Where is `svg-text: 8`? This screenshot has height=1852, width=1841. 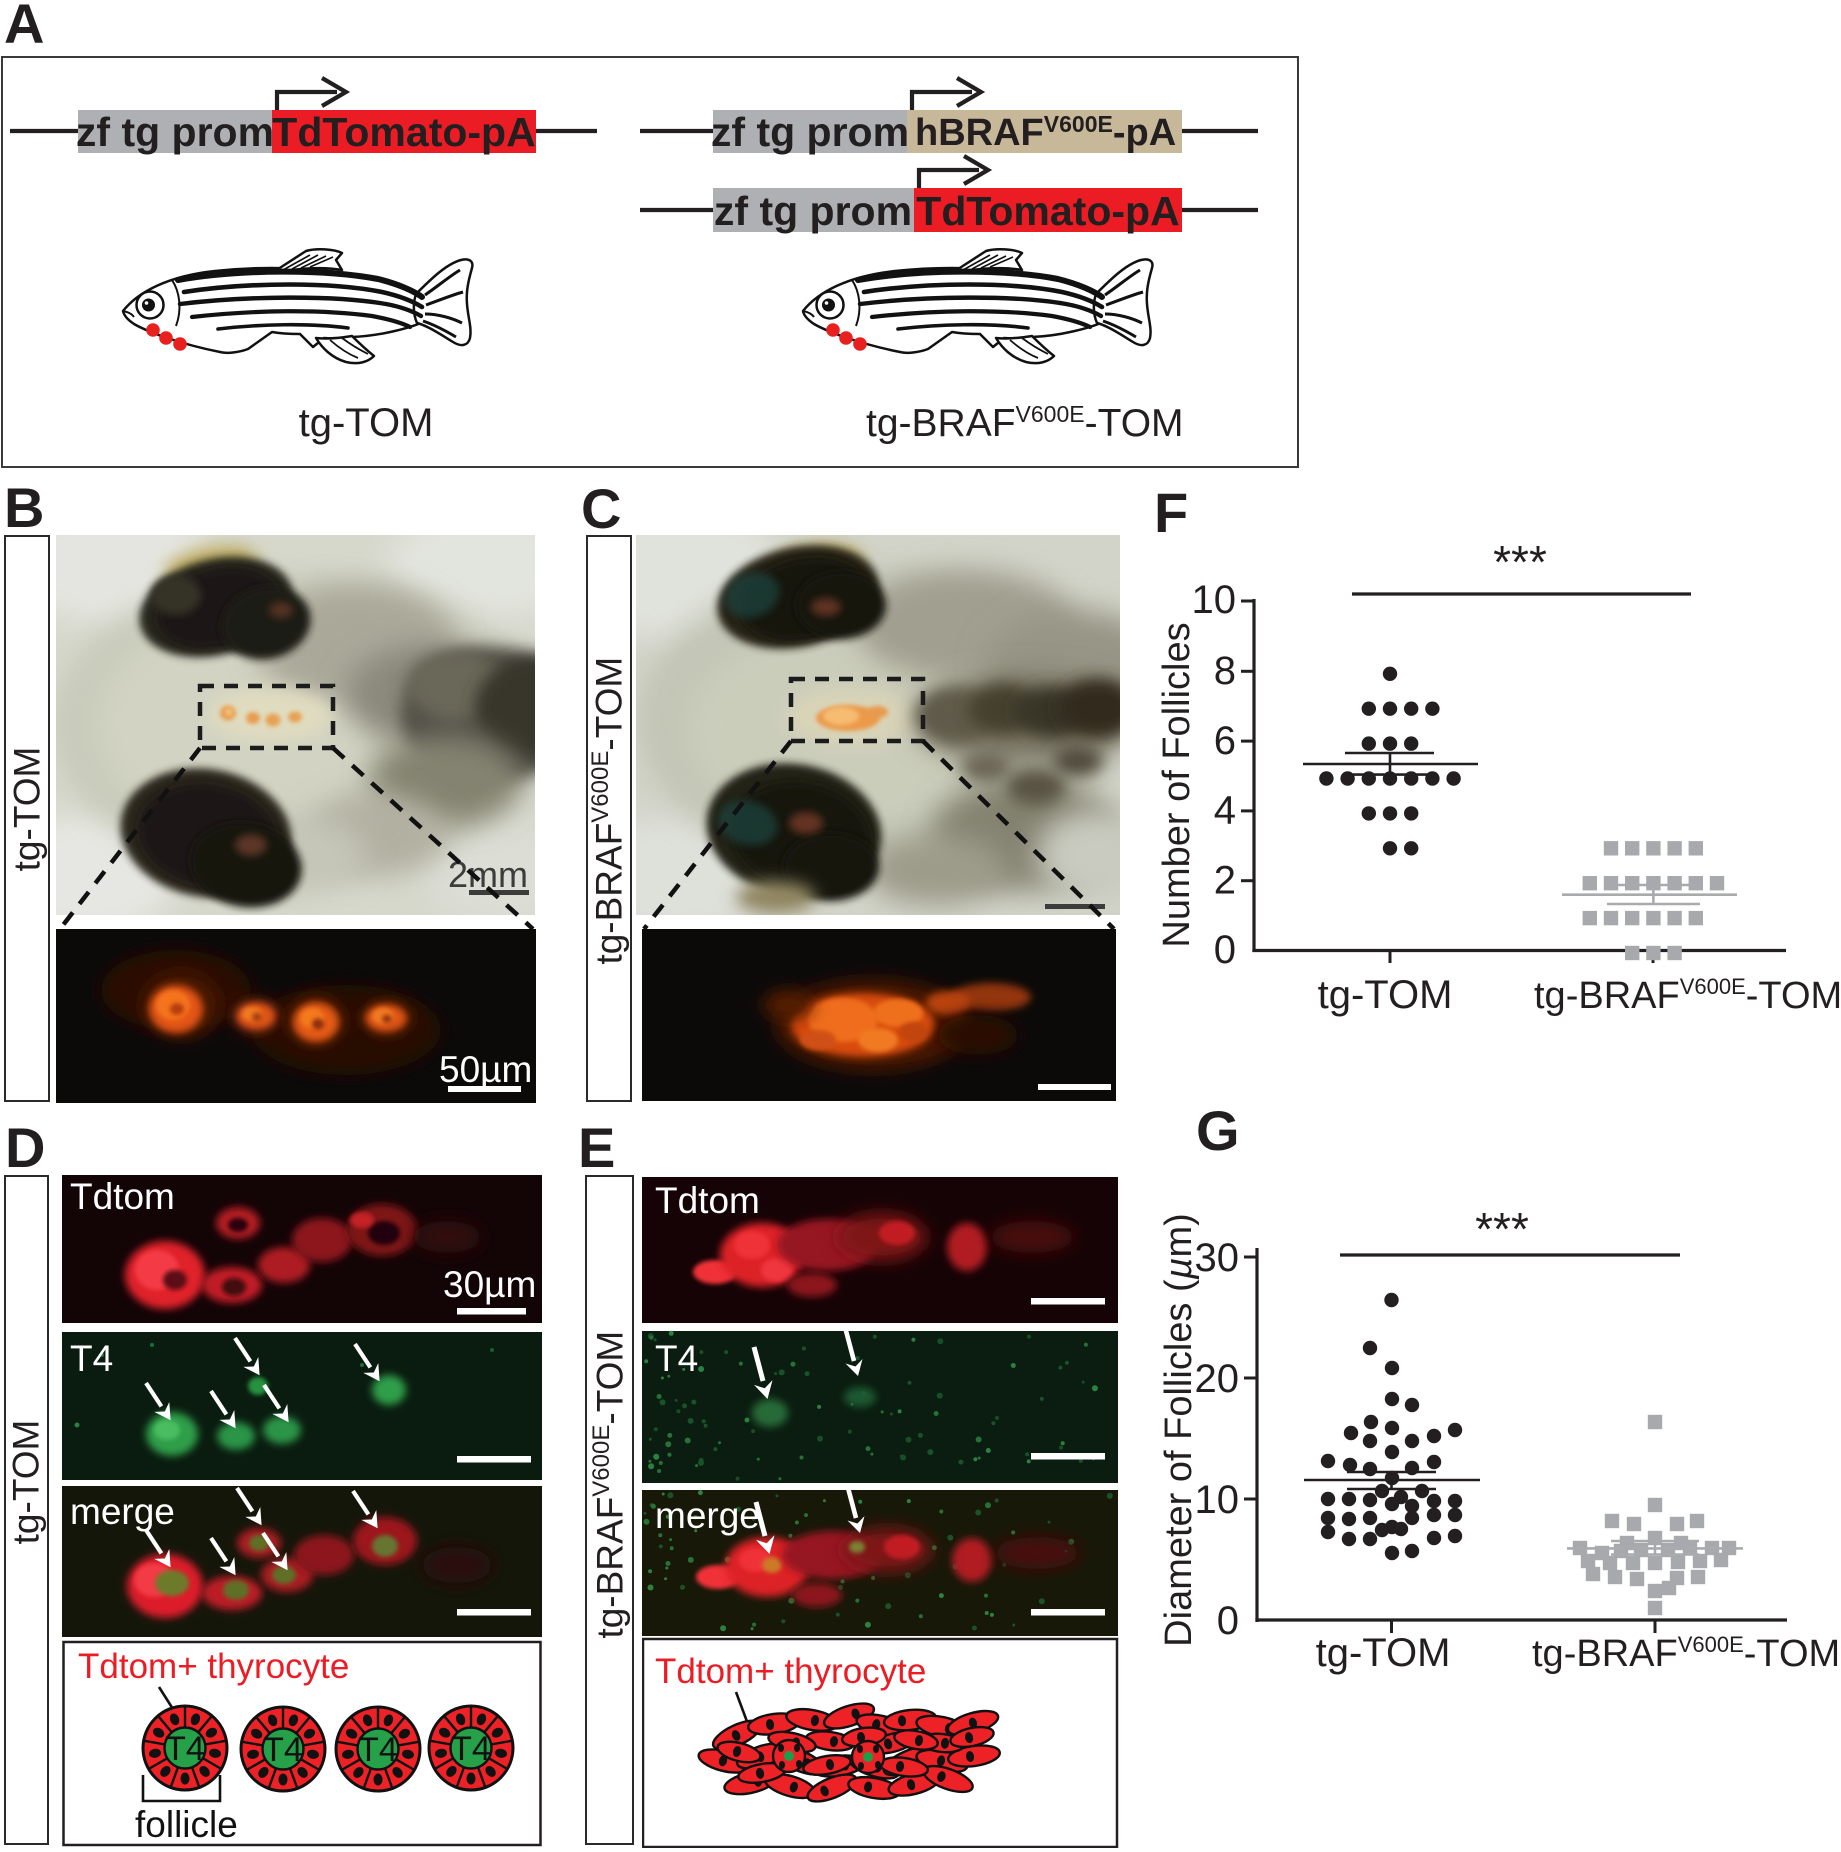 svg-text: 8 is located at coordinates (1225, 671).